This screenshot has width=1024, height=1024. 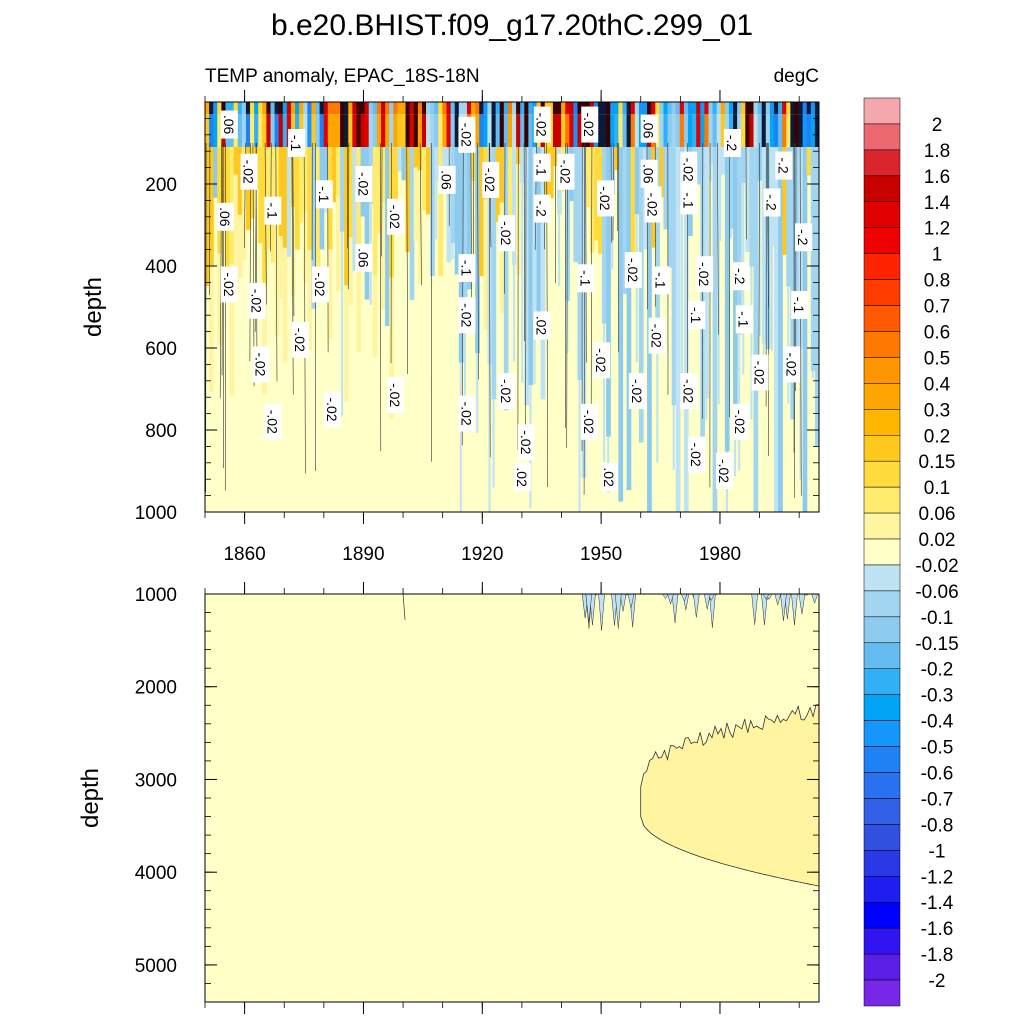 I want to click on colorbar-label: -1.6, so click(x=937, y=929).